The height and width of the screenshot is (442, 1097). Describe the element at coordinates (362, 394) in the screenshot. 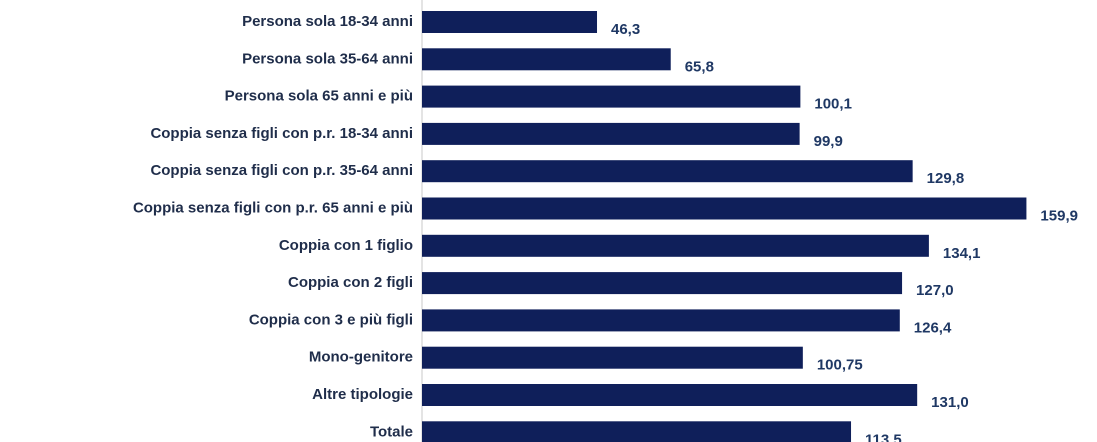

I see `category-label: Altre tipologie` at that location.